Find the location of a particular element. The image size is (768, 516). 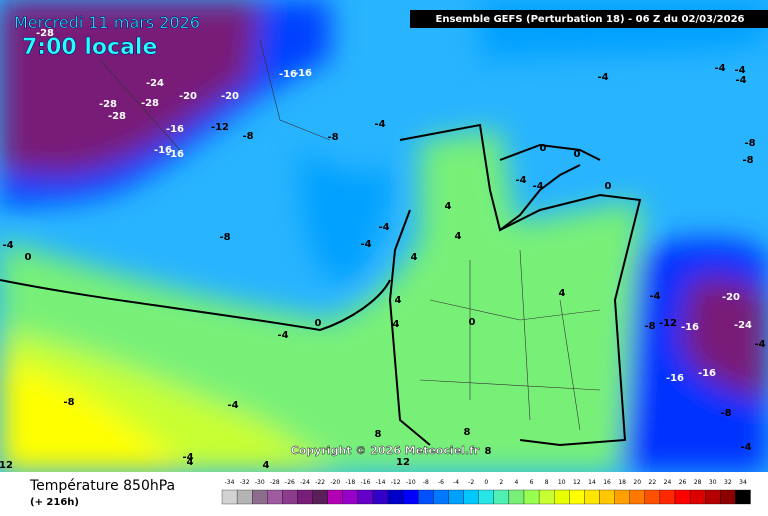

legend-label: -30 is located at coordinates (260, 482).